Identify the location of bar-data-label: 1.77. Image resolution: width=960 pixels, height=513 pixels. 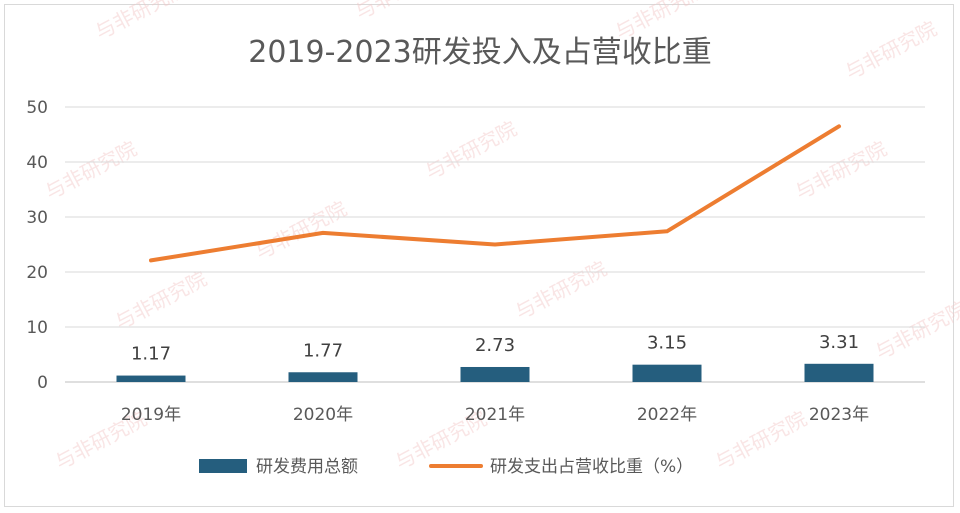
(323, 350).